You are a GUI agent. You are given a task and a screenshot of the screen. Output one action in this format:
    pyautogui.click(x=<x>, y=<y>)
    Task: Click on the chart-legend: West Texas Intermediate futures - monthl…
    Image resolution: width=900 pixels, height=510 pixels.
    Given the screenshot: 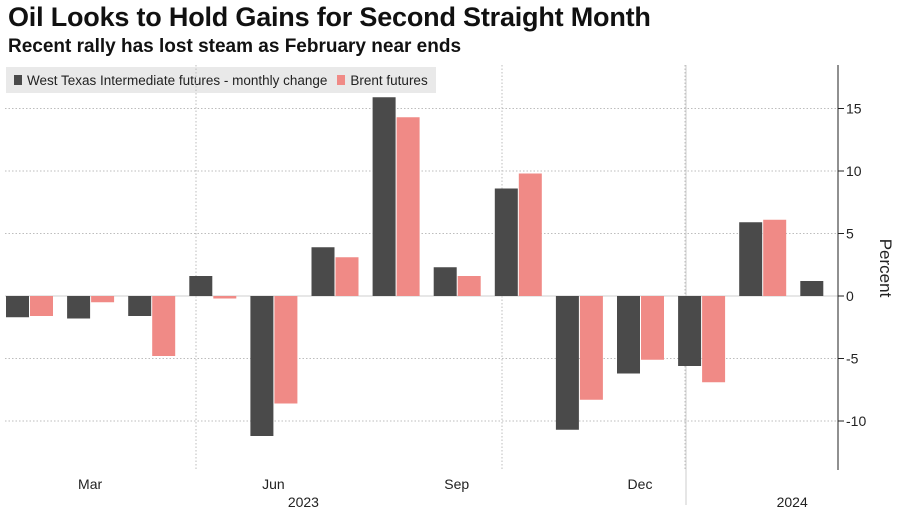 What is the action you would take?
    pyautogui.click(x=221, y=80)
    